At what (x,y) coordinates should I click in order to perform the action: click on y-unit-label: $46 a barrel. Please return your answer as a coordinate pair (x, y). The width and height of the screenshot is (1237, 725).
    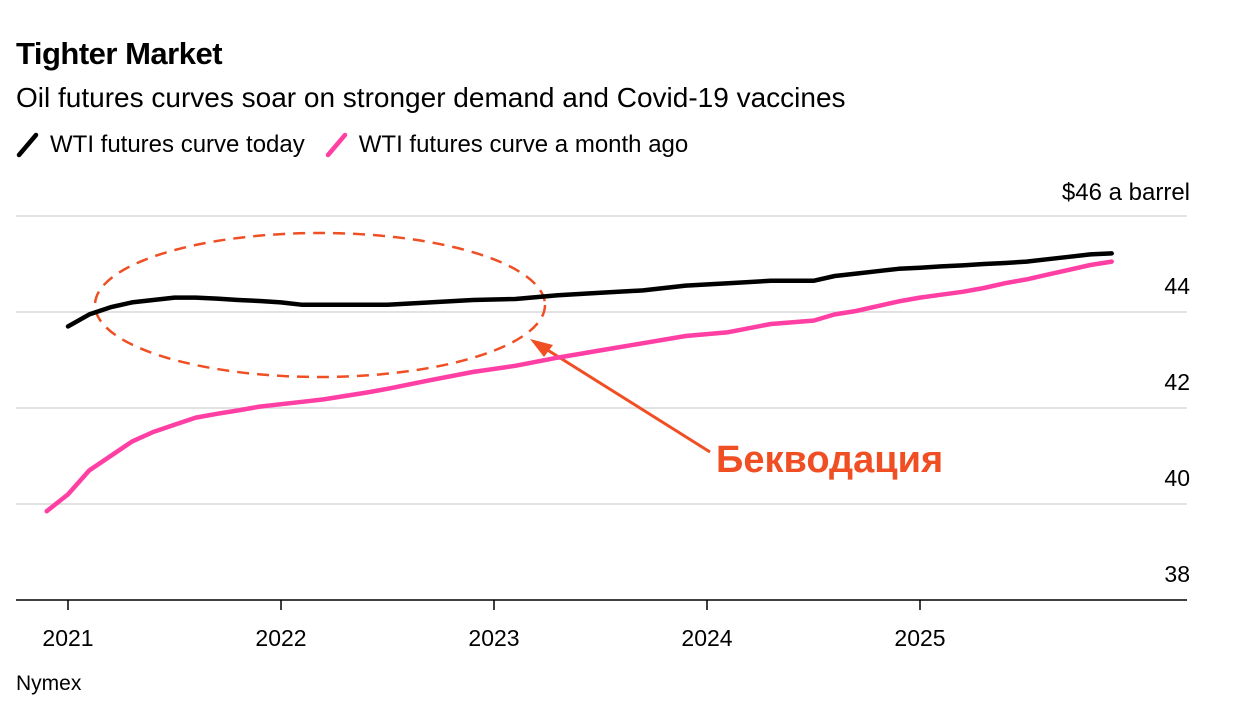
    Looking at the image, I should click on (1126, 192).